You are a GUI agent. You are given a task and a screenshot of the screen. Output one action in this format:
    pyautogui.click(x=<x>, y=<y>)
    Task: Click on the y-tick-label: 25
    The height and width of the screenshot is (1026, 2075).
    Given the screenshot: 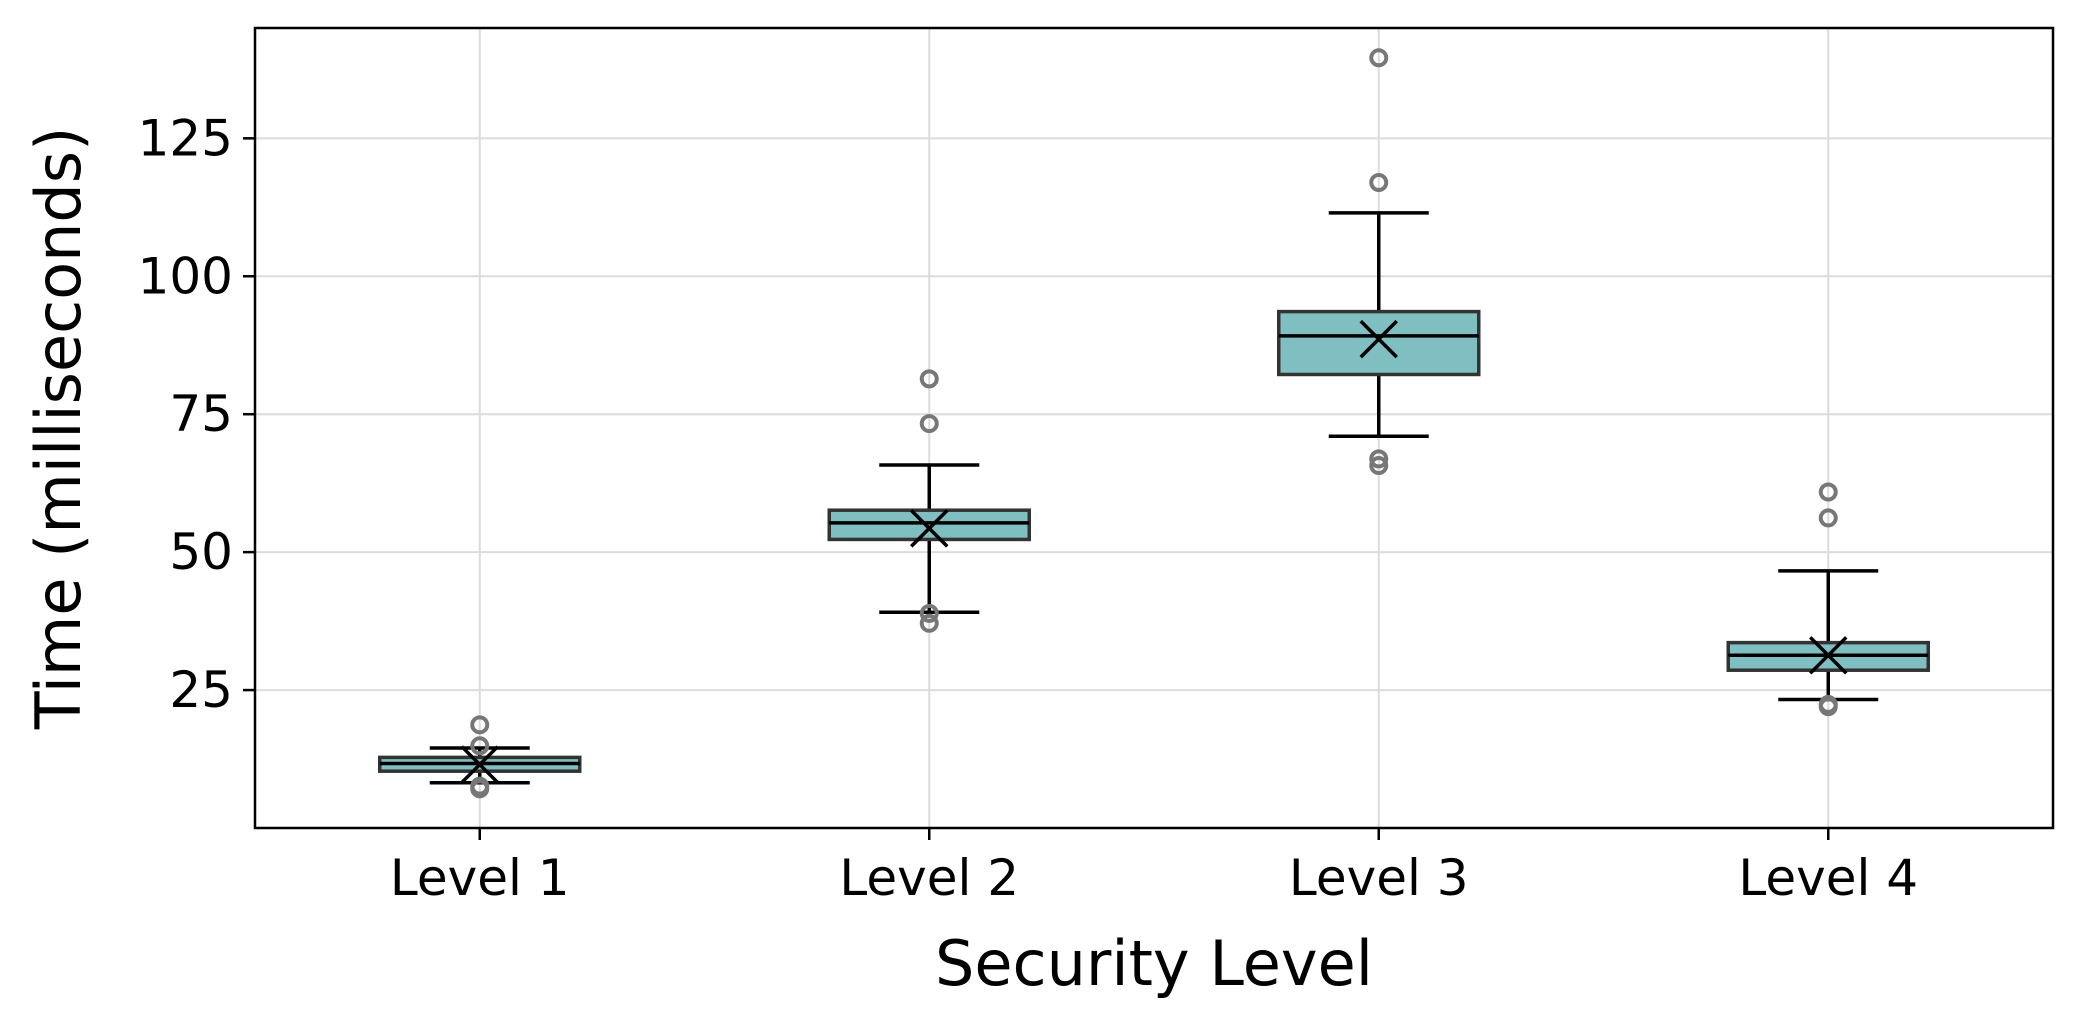 What is the action you would take?
    pyautogui.click(x=201, y=690)
    